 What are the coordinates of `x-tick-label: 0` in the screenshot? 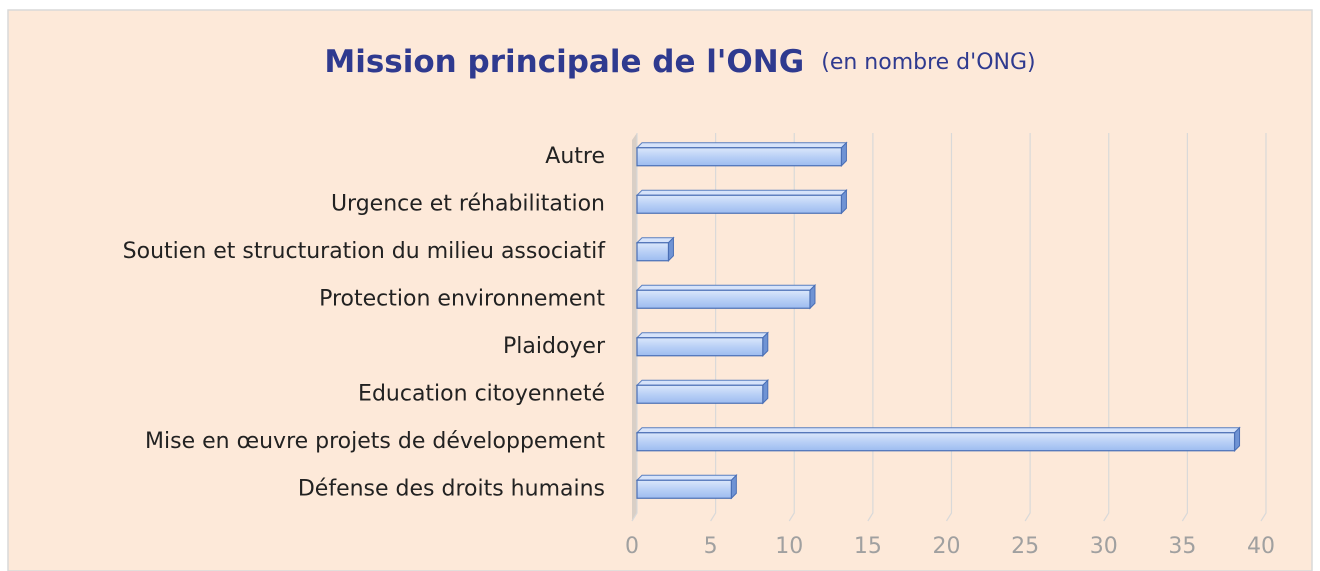 It's located at (632, 546).